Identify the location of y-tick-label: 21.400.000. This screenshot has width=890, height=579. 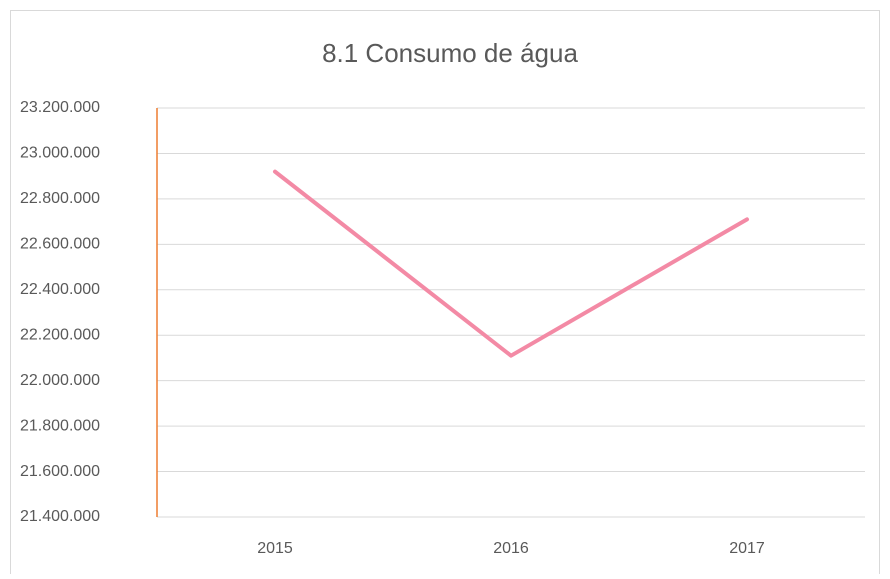
(60, 516).